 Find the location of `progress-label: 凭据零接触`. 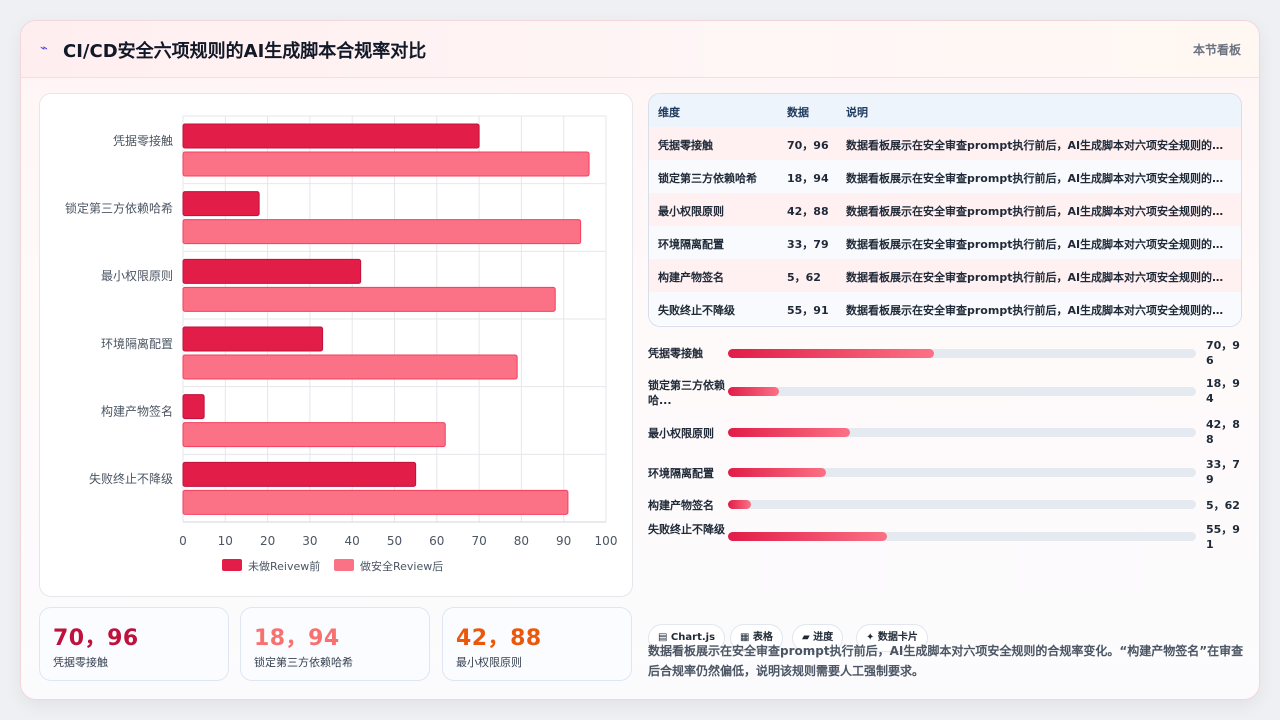

progress-label: 凭据零接触 is located at coordinates (675, 353).